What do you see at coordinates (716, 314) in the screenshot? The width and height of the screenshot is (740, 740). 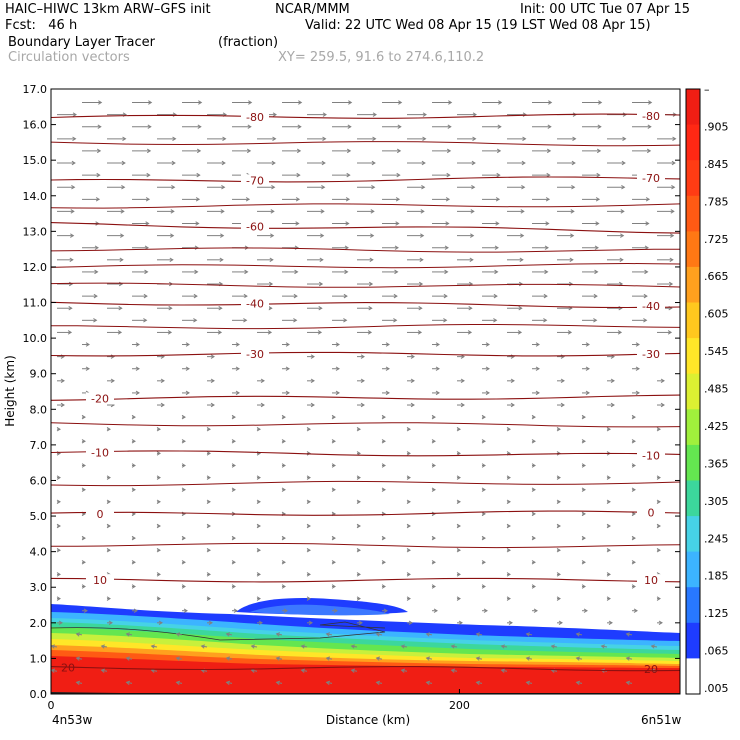 I see `colorbar-label: .605` at bounding box center [716, 314].